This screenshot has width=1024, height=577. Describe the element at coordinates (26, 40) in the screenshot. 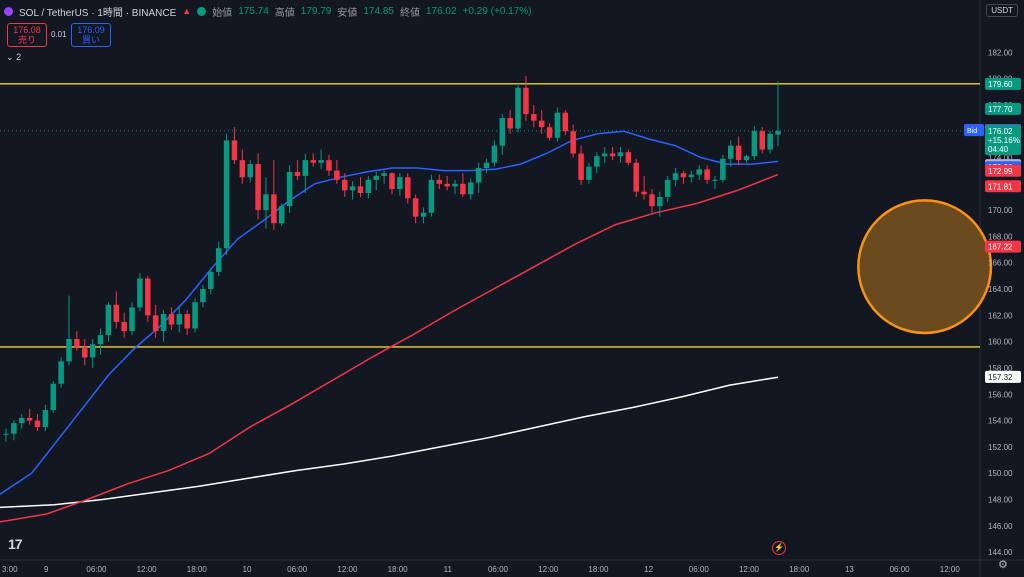

I see `sell-label: 売り` at that location.